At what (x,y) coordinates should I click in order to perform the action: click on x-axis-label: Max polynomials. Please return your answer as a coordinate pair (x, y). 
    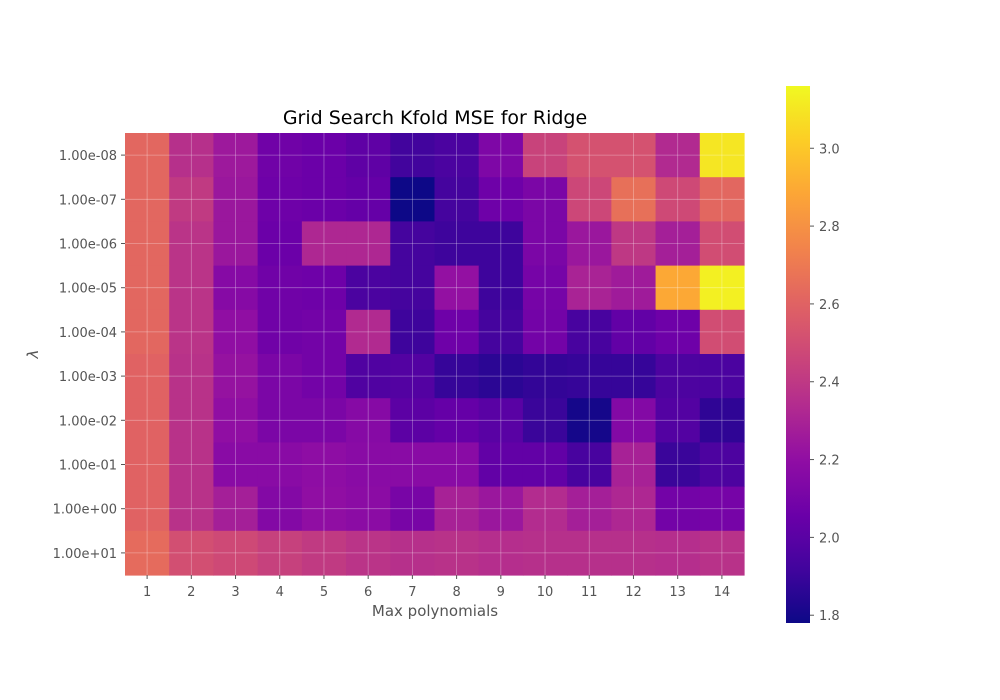
    Looking at the image, I should click on (435, 611).